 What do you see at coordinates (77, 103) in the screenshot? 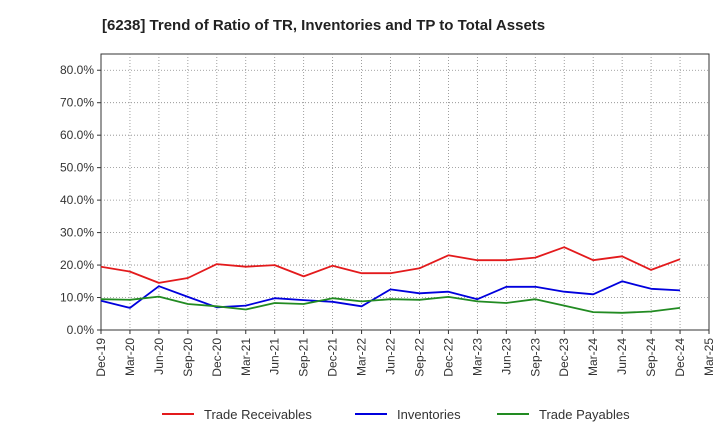
I see `y-tick-label: 70.0%` at bounding box center [77, 103].